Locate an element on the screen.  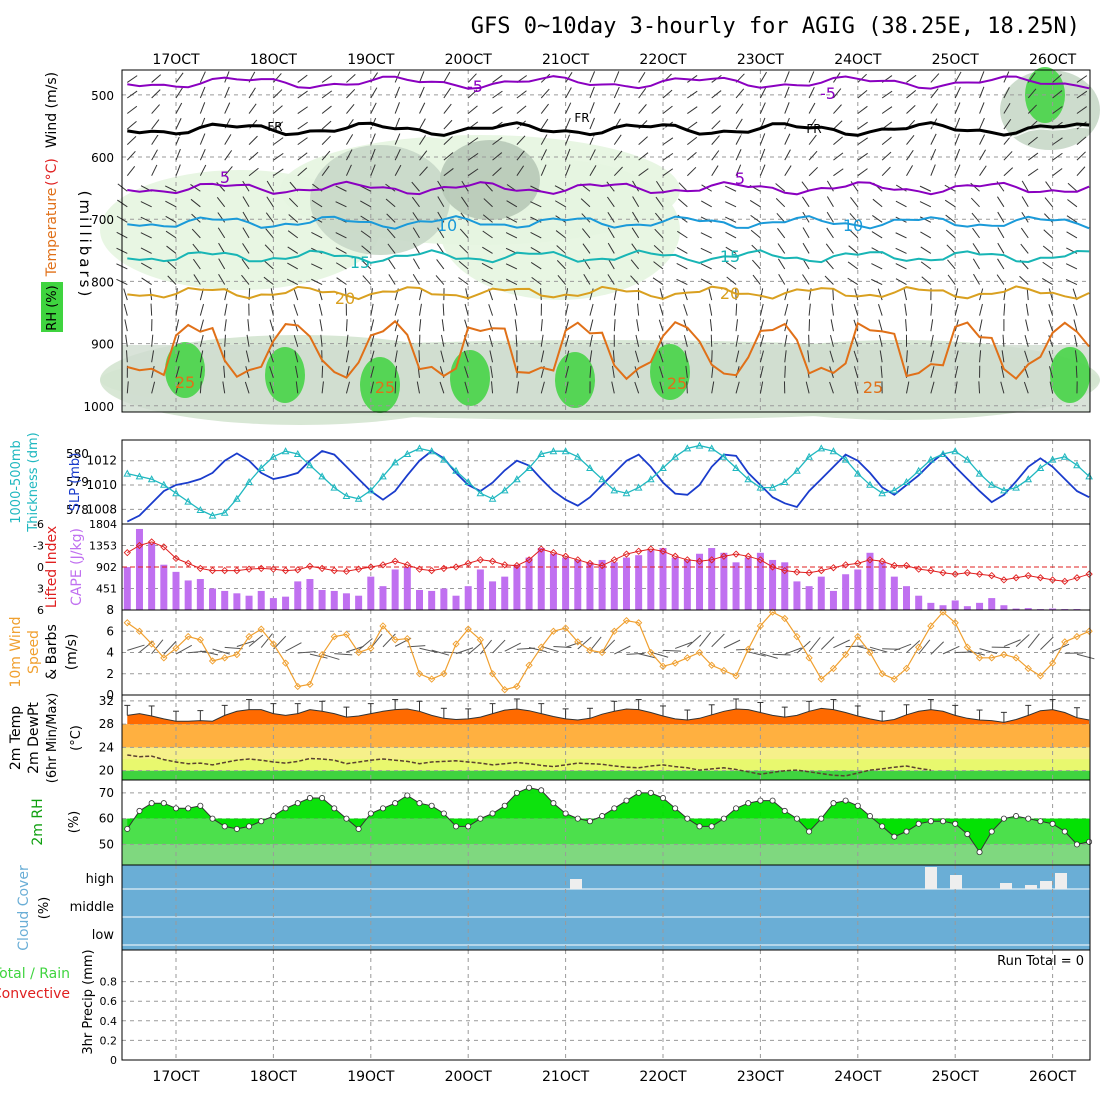
precip-label-b: Convective is located at coordinates (35, 994).